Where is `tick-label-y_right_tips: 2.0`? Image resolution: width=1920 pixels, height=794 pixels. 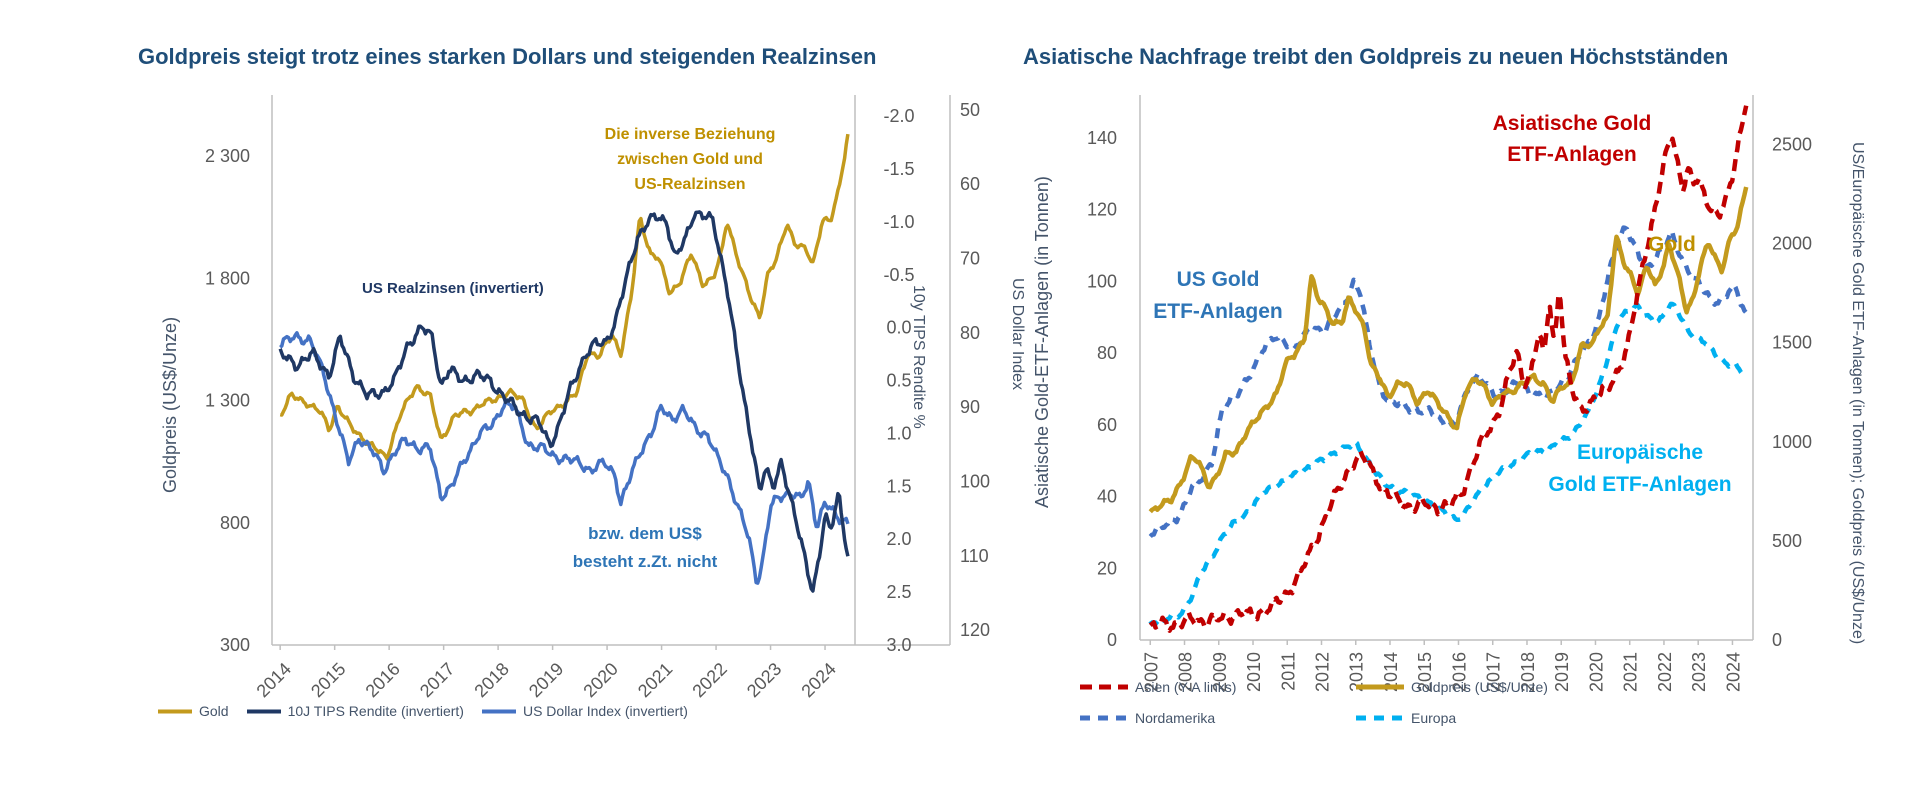
tick-label-y_right_tips: 2.0 is located at coordinates (898, 539).